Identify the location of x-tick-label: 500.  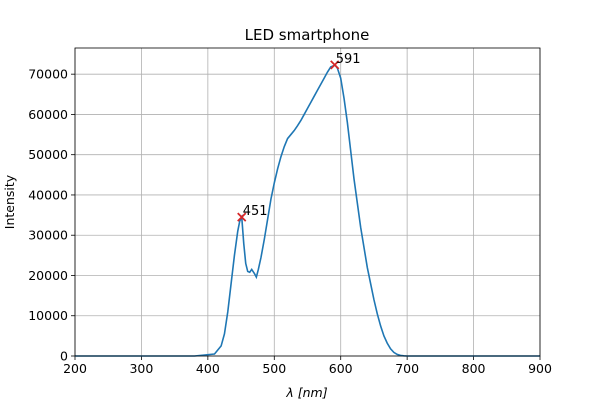
(274, 368).